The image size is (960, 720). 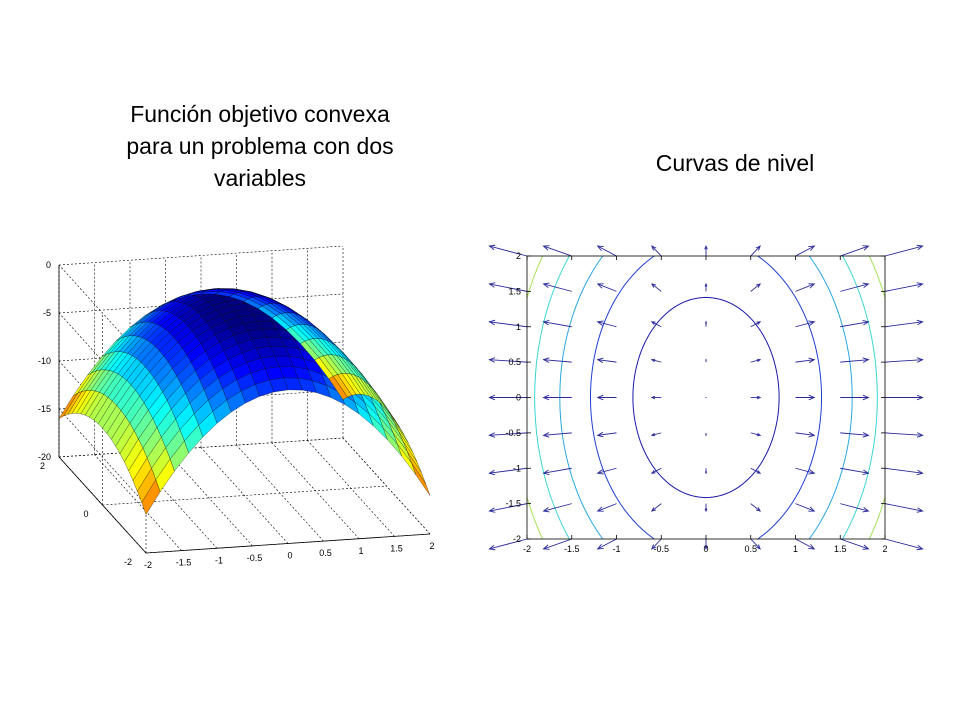 I want to click on x-tick-label: 0.5, so click(x=750, y=549).